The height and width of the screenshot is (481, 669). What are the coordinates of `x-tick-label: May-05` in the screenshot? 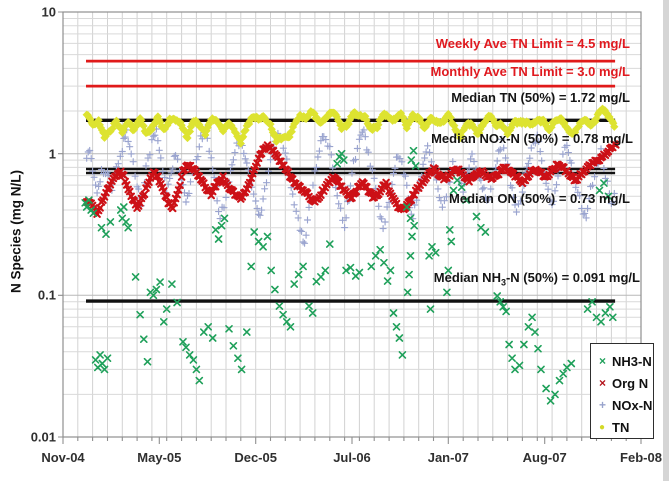 It's located at (159, 457).